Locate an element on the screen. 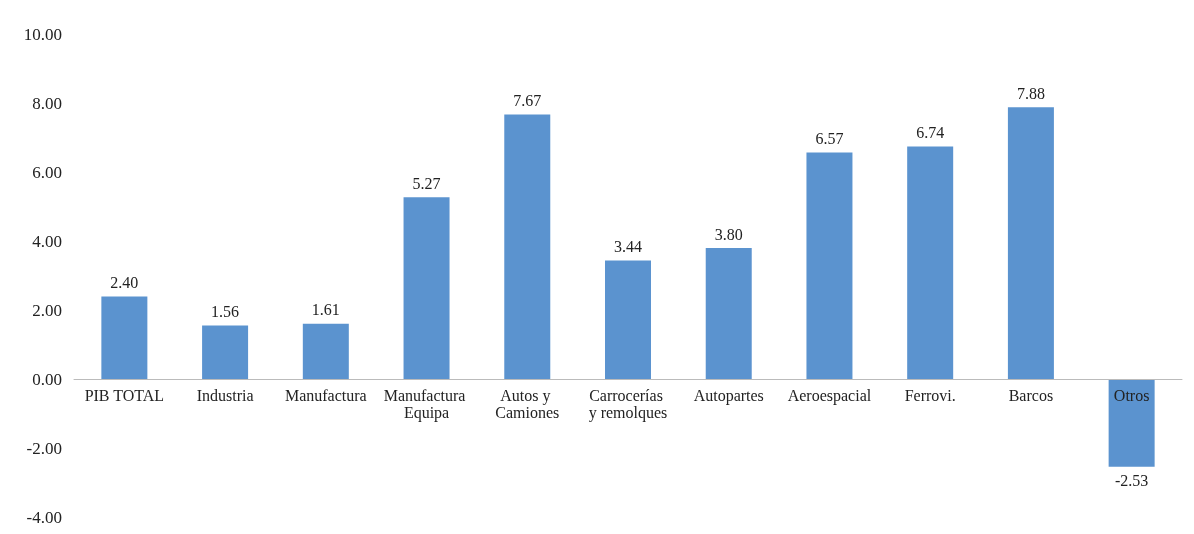 The height and width of the screenshot is (534, 1194). y-tick-label: 8.00 is located at coordinates (47, 103).